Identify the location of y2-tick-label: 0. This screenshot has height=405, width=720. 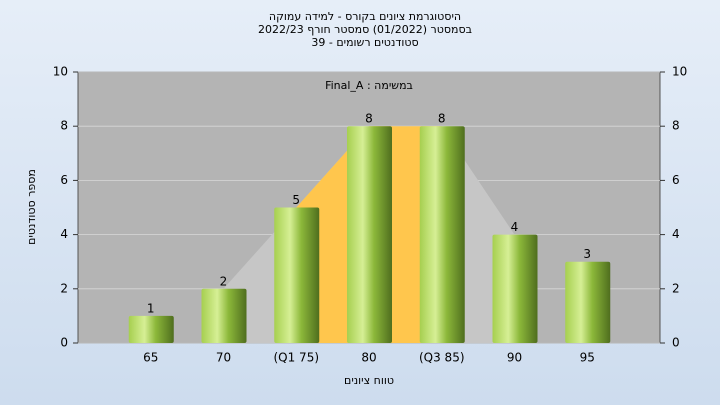
(676, 343).